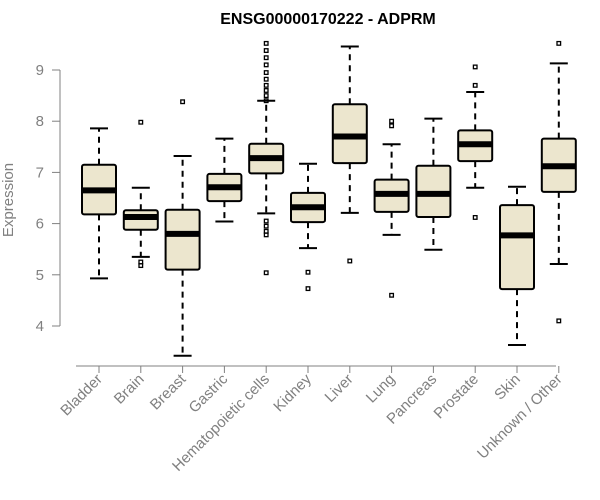  I want to click on y-tick-label: 5, so click(40, 275).